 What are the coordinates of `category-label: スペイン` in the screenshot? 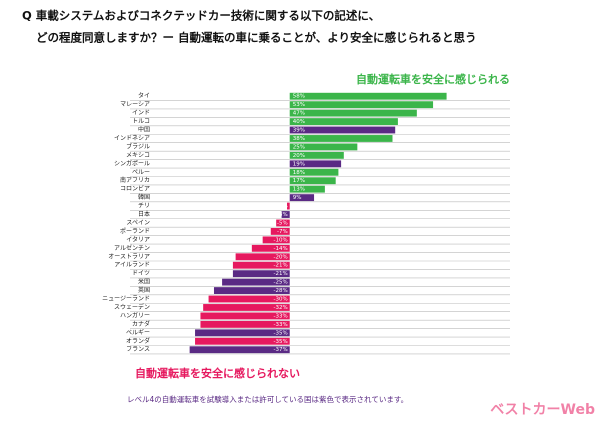 It's located at (138, 222).